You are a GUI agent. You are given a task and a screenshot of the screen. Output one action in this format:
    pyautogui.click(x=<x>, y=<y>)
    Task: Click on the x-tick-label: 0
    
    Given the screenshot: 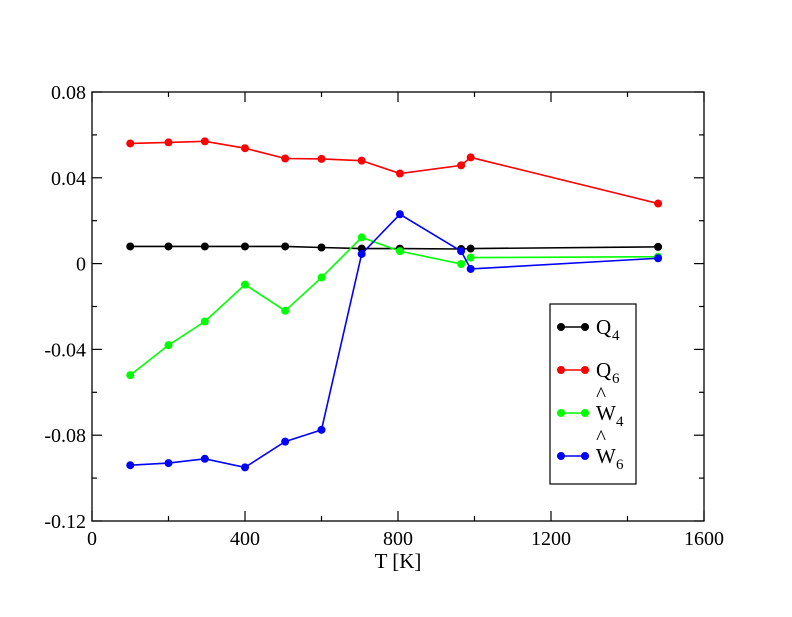 What is the action you would take?
    pyautogui.click(x=92, y=539)
    